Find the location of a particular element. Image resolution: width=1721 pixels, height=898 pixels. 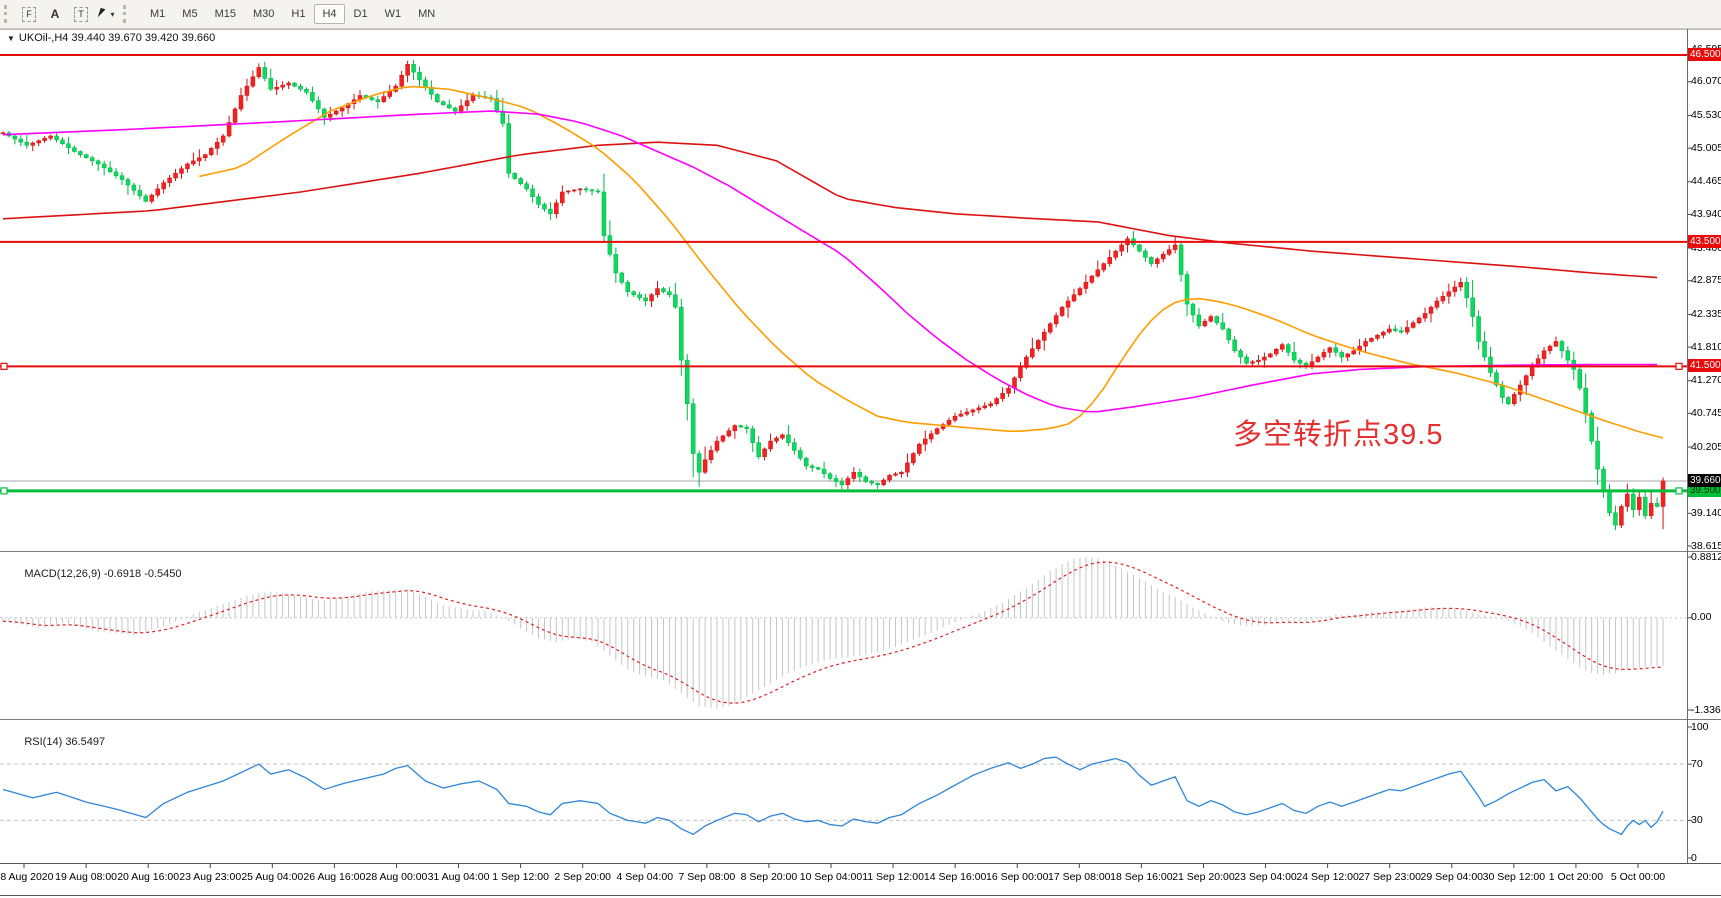

time-axis-tick: 24 Sep 12:00 is located at coordinates (1327, 877).